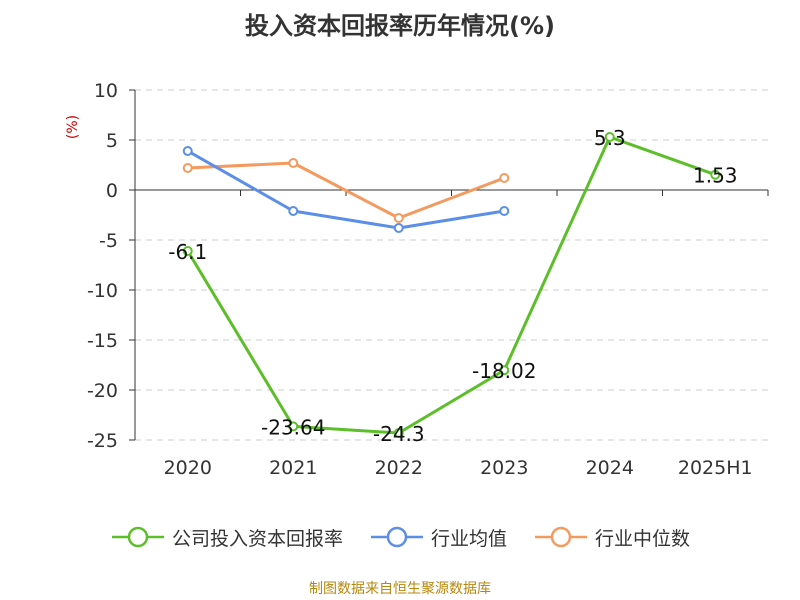 The height and width of the screenshot is (600, 800). I want to click on y-tick-label: 10, so click(106, 91).